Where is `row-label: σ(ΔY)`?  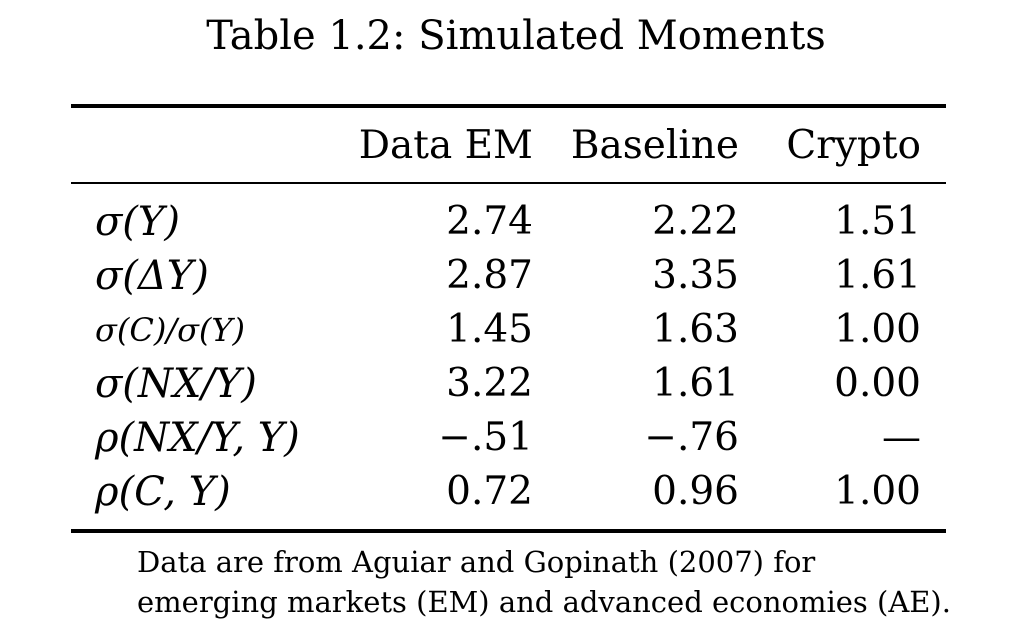
row-label: σ(ΔY) is located at coordinates (152, 276).